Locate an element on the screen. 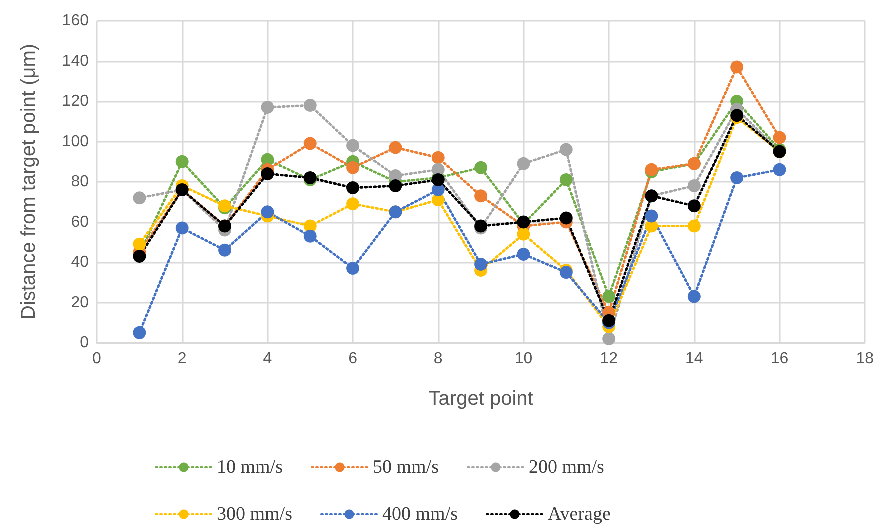  x-tick-label: 12 is located at coordinates (609, 359).